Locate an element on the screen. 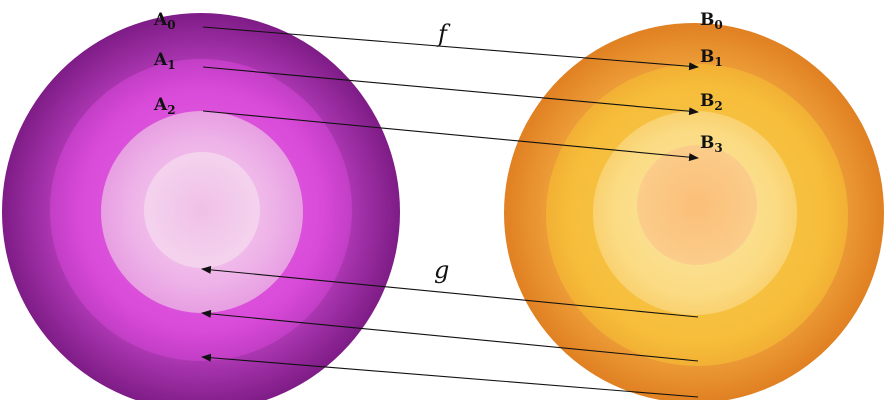 The height and width of the screenshot is (400, 885). label-b2: B2 is located at coordinates (711, 102).